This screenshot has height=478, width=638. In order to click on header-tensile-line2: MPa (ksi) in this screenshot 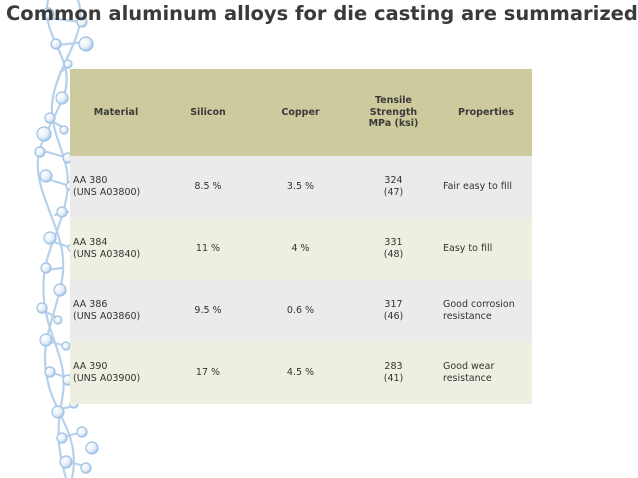, I will do `click(393, 124)`.